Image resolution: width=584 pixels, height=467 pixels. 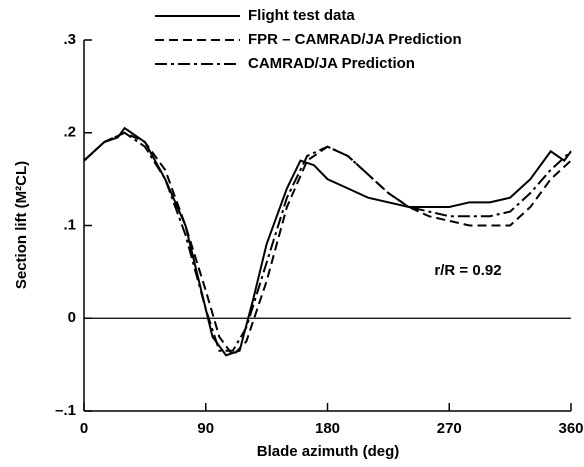 I want to click on y-tick-label: .1, so click(x=69, y=224).